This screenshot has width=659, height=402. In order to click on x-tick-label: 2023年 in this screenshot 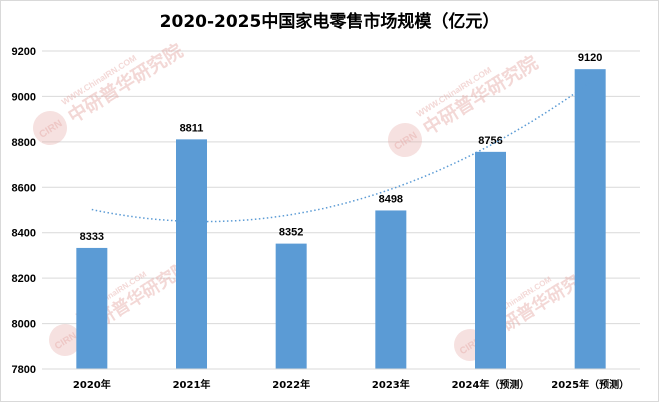, I will do `click(391, 384)`.